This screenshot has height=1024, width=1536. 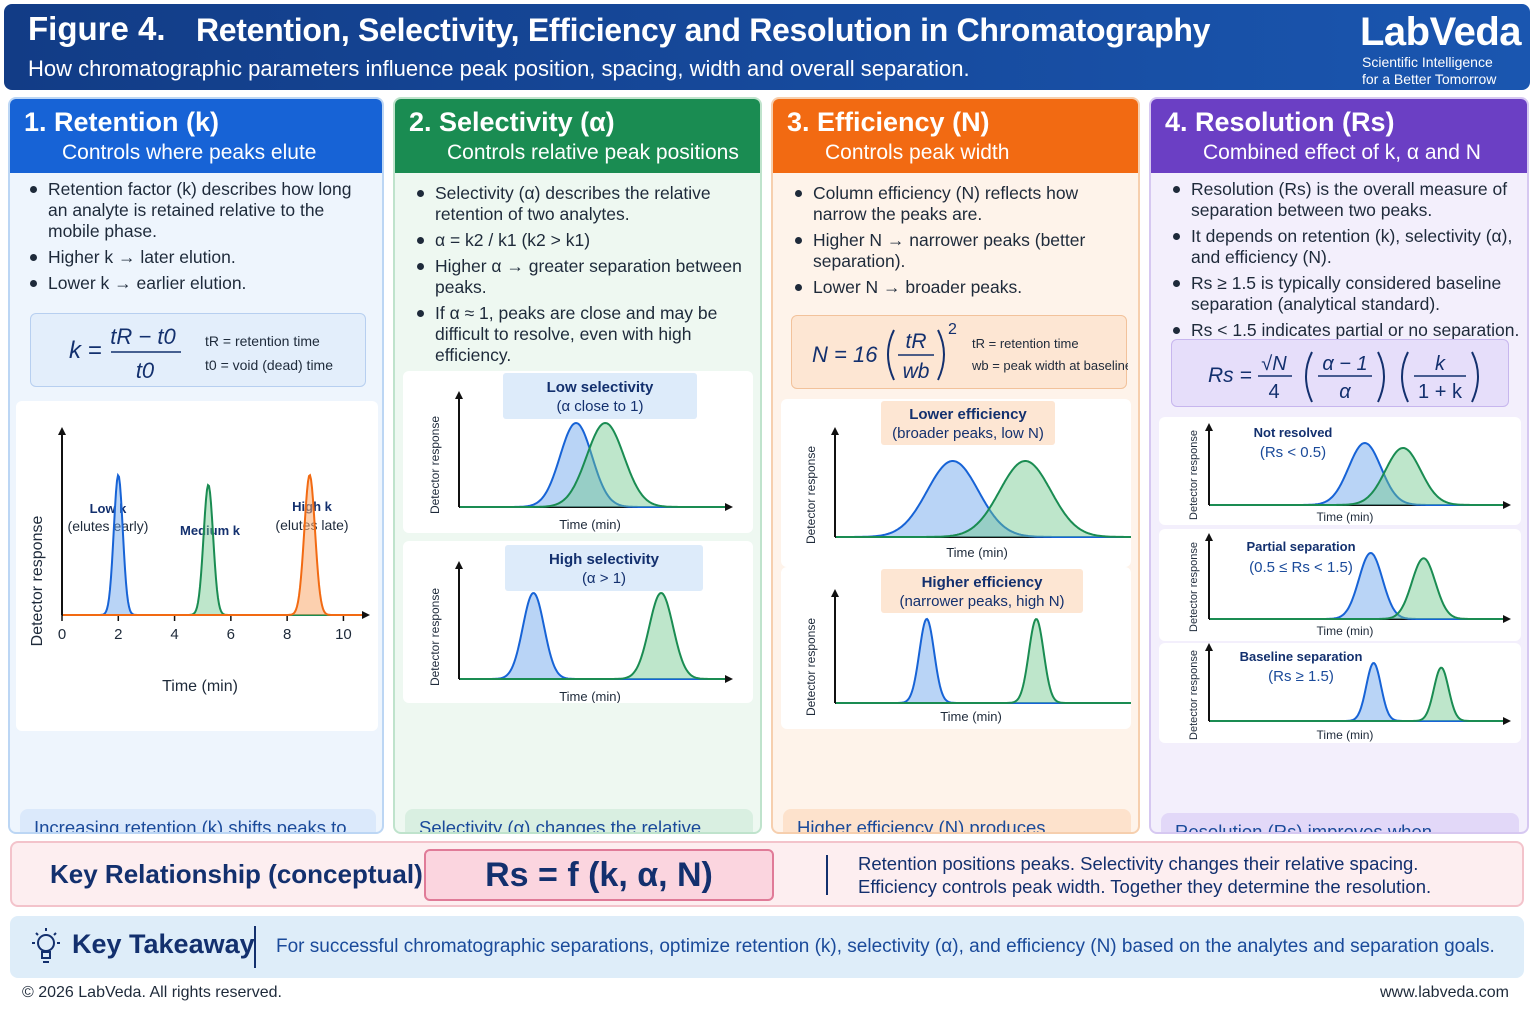 I want to click on formula-lhs: Rs =, so click(x=1230, y=375).